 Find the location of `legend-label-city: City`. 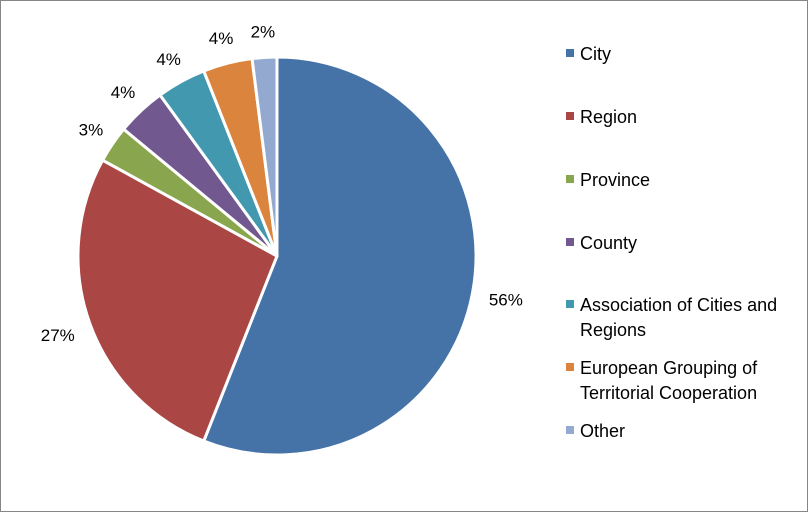

legend-label-city: City is located at coordinates (595, 54).